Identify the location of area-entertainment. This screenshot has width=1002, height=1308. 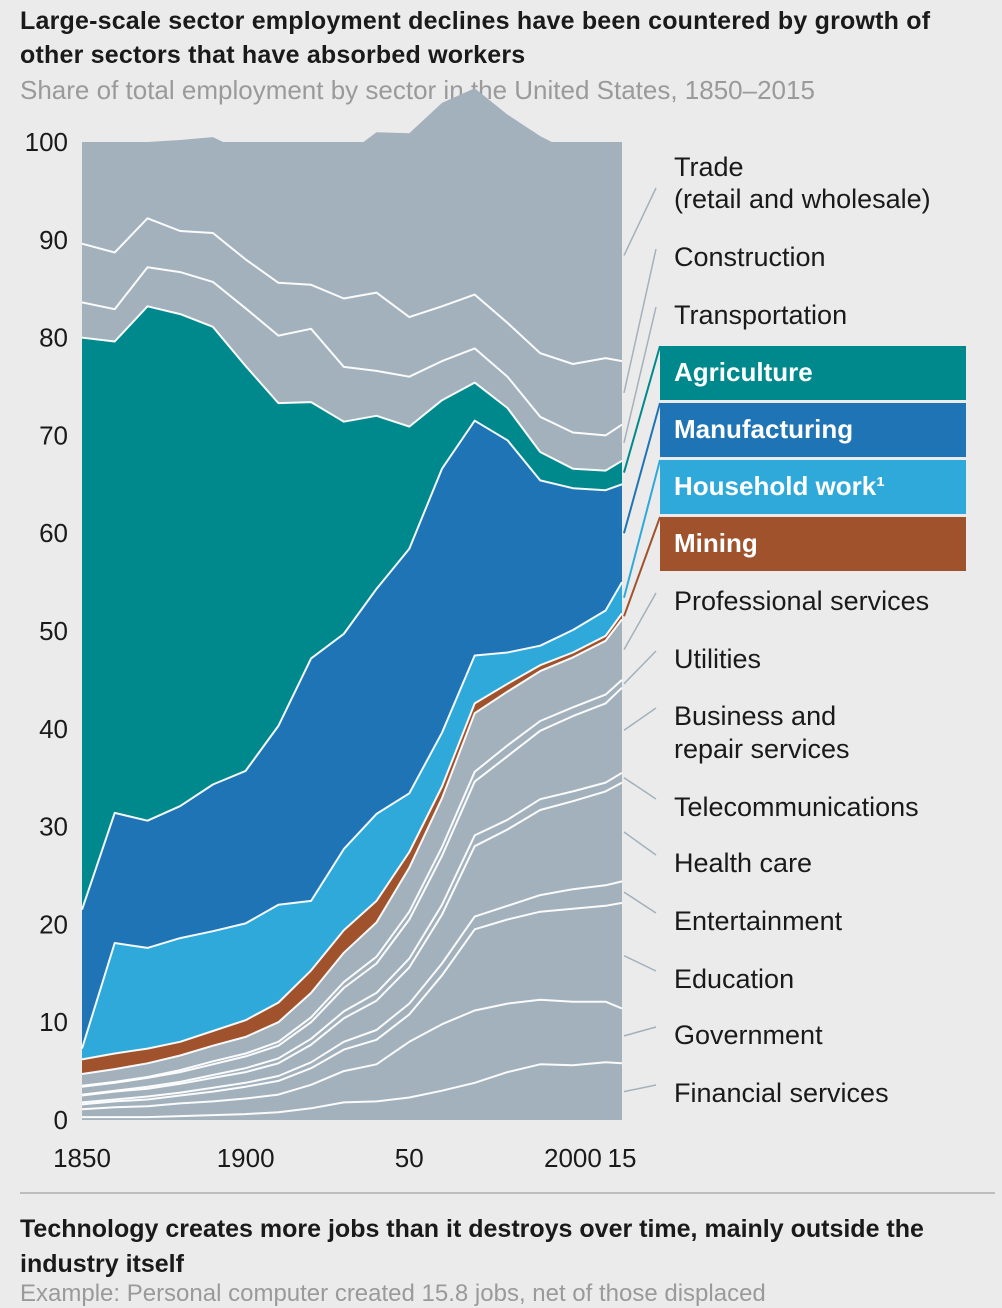
(352, 993).